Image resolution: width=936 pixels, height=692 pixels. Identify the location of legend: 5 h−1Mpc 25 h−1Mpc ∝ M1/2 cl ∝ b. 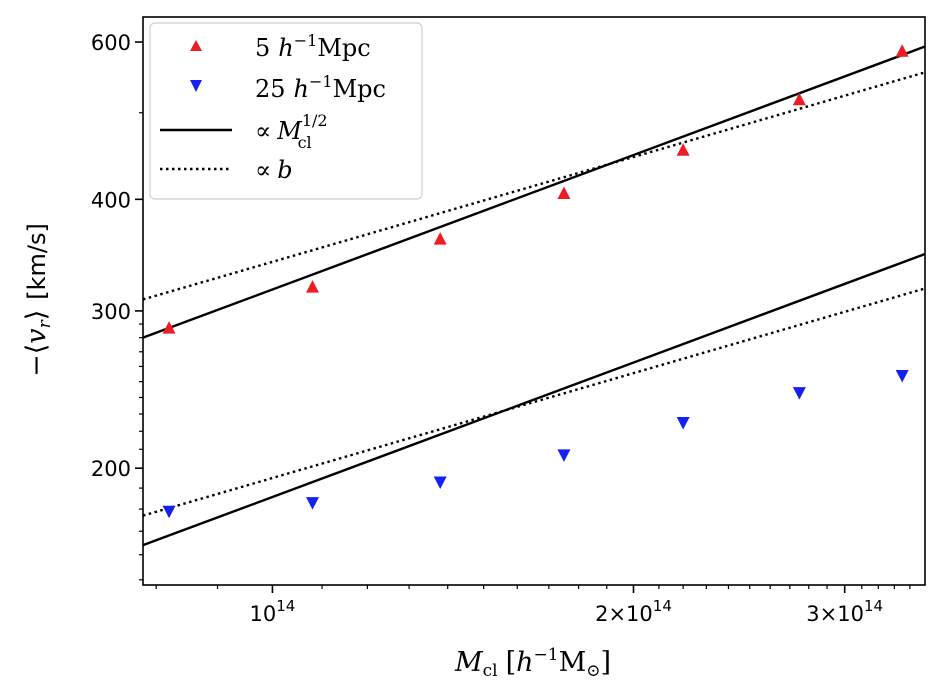
(286, 111).